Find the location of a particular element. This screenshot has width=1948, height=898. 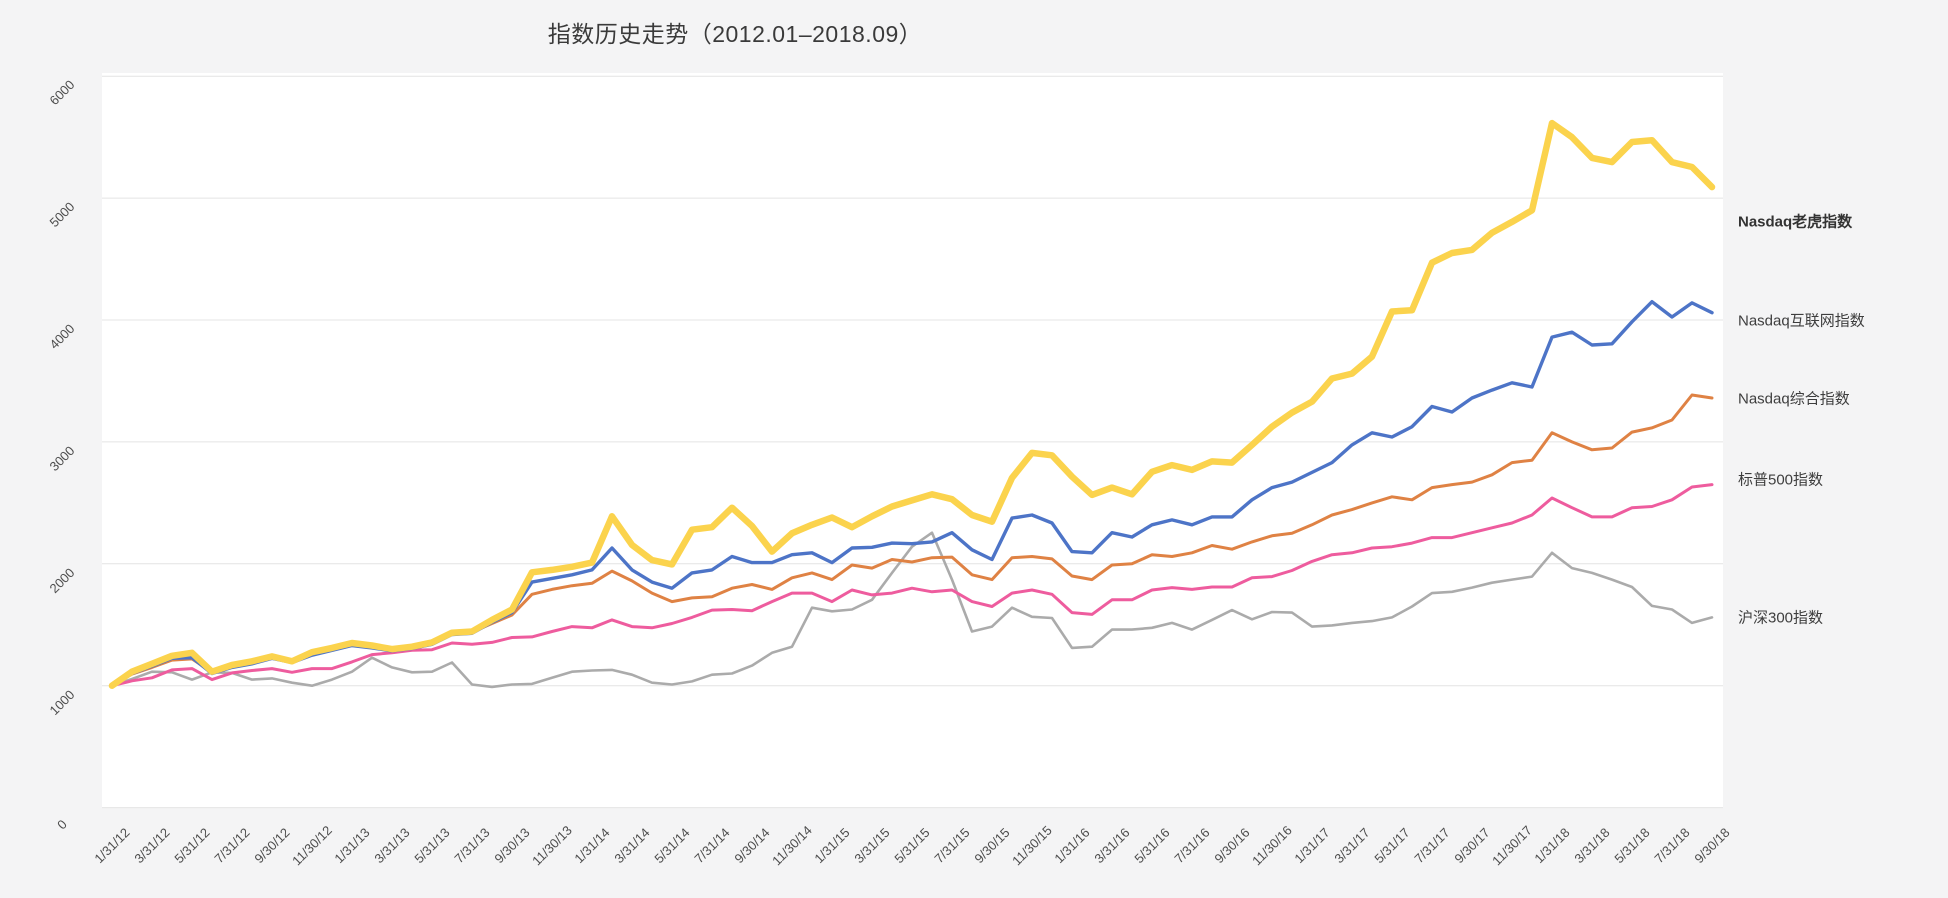

legend-item-标普500指数: 标普500指数 is located at coordinates (1781, 480).